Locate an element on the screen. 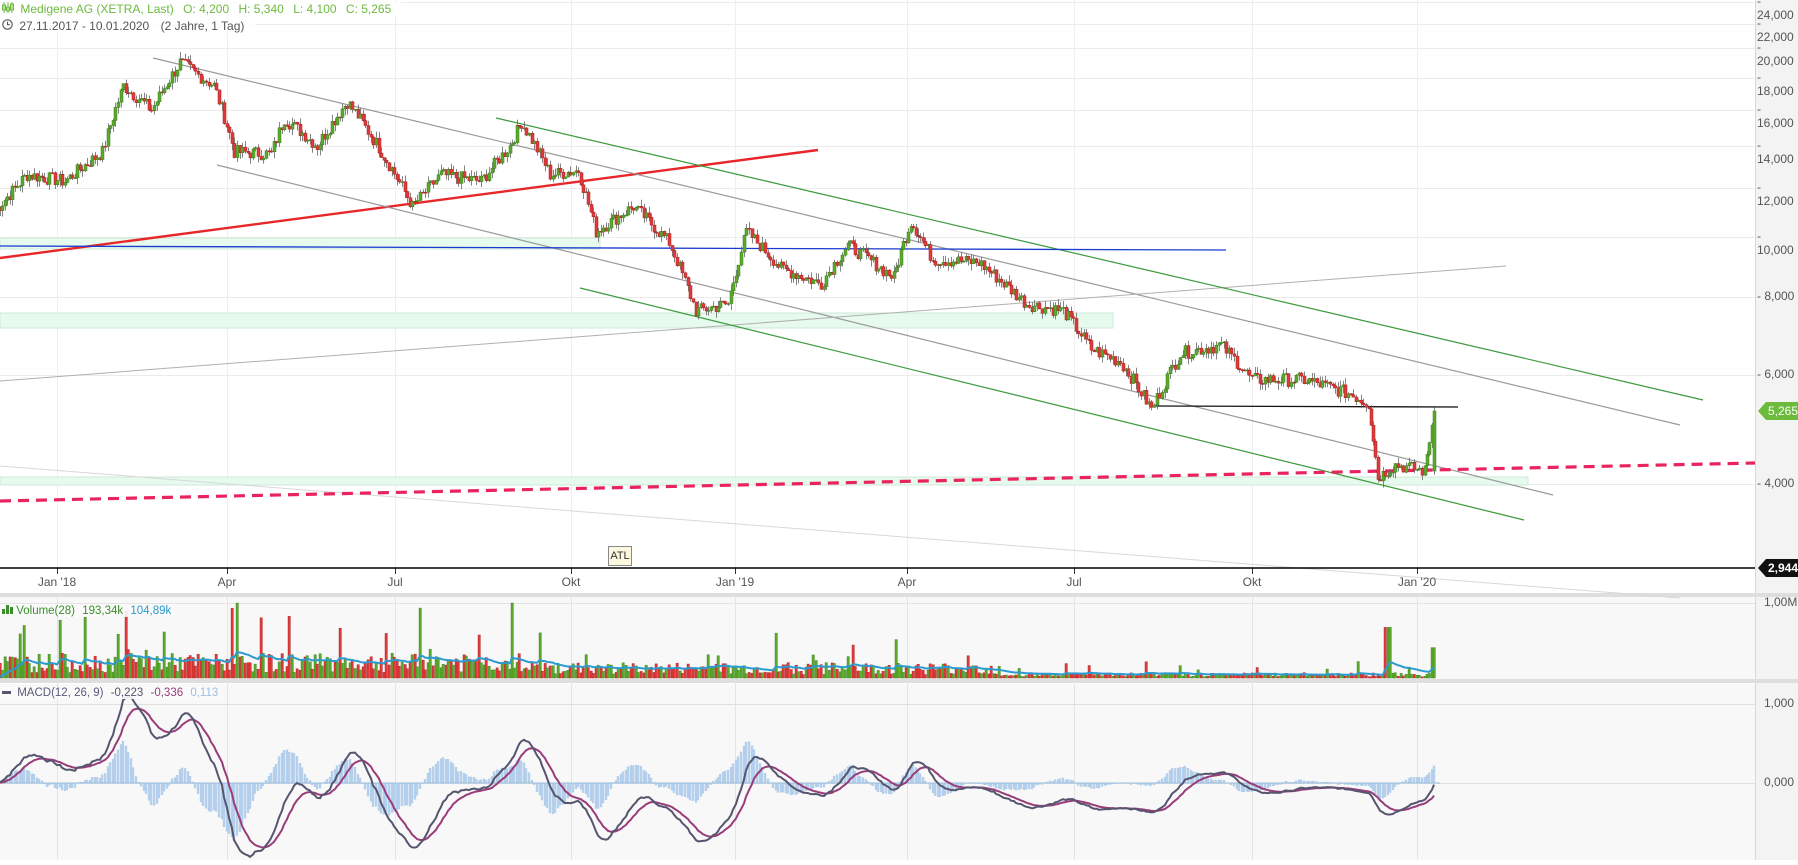  price-axis-label: - 8,000 is located at coordinates (1775, 296).